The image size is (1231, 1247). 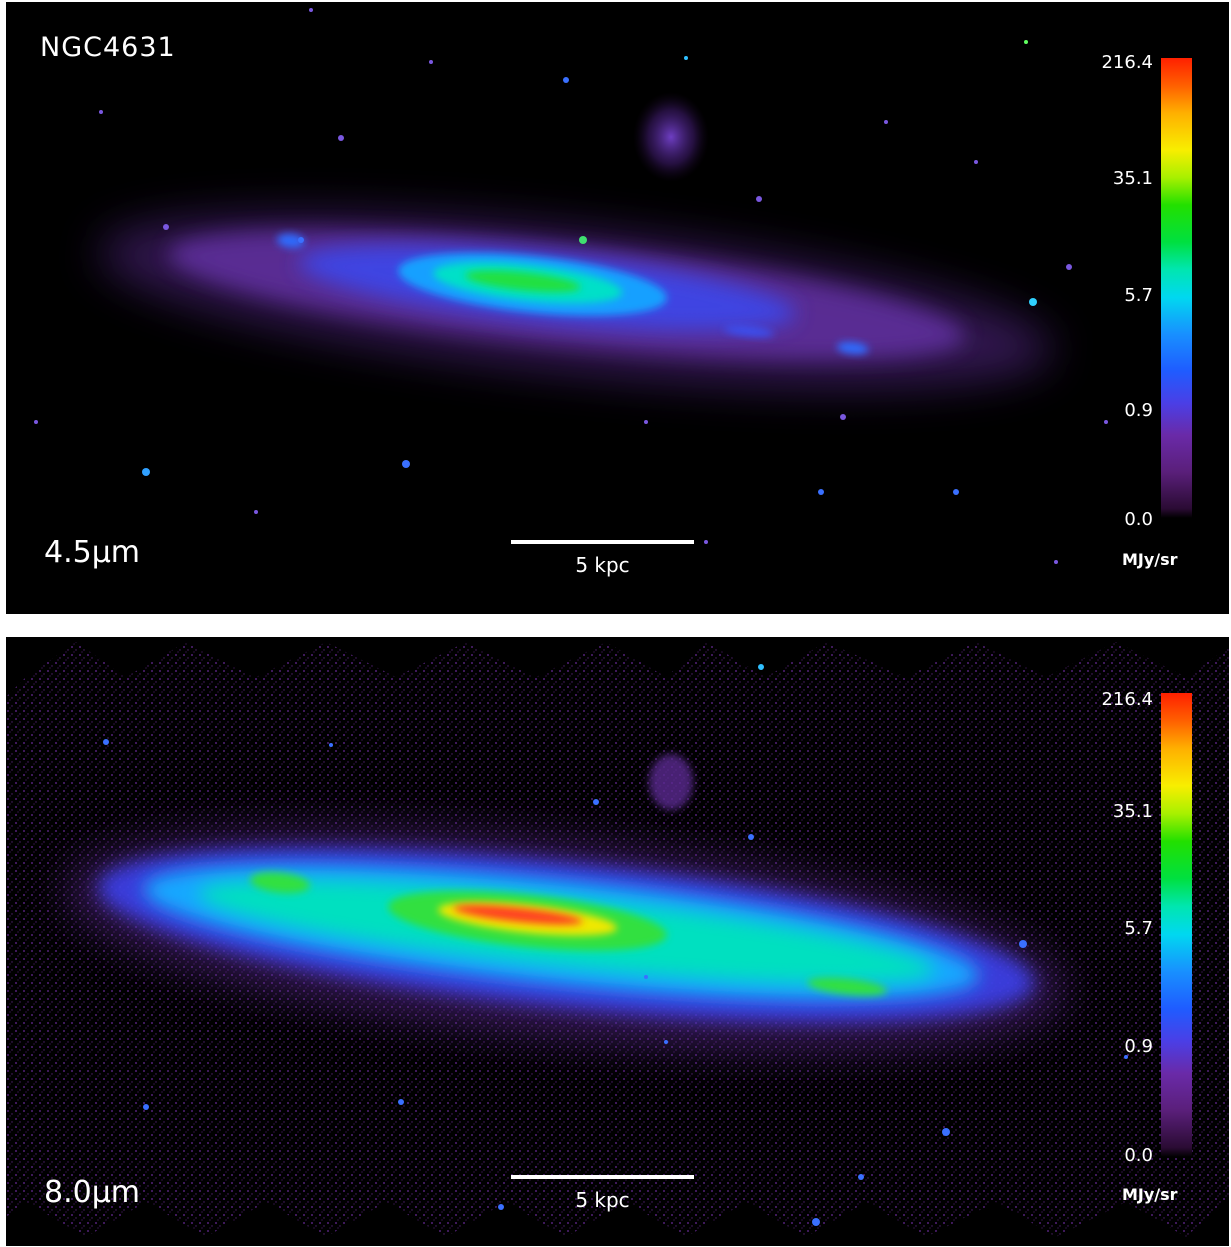 I want to click on object-name-label: NGC4631, so click(x=108, y=47).